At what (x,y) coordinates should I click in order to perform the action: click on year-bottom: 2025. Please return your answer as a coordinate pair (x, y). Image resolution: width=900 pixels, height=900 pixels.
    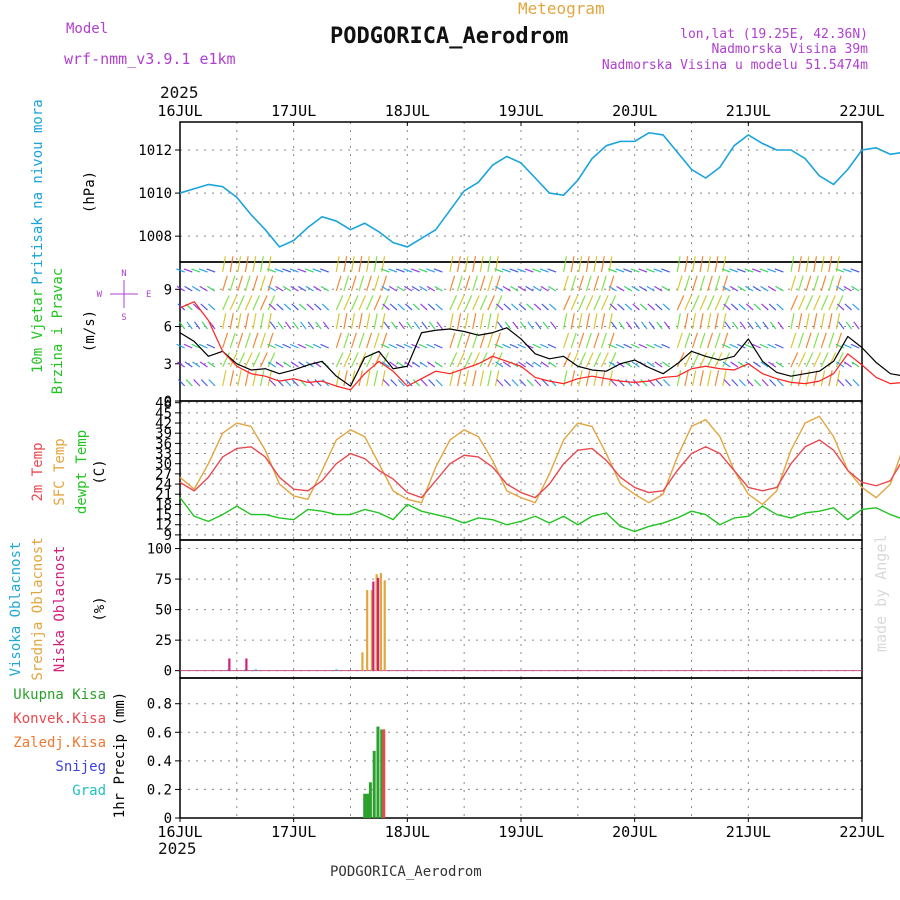
    Looking at the image, I should click on (177, 848).